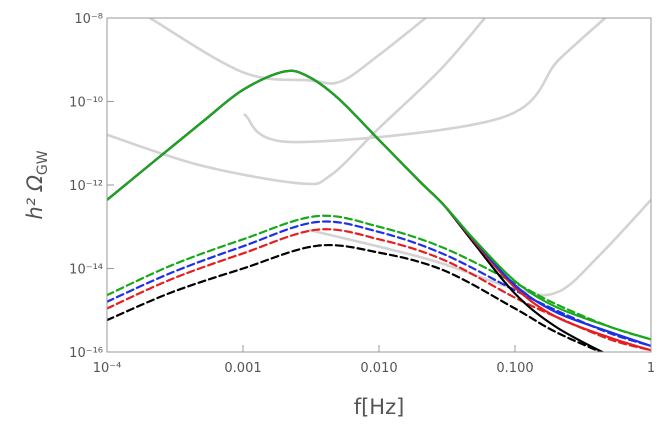 This screenshot has height=432, width=664. I want to click on y-axis-label-sub: GW, so click(43, 162).